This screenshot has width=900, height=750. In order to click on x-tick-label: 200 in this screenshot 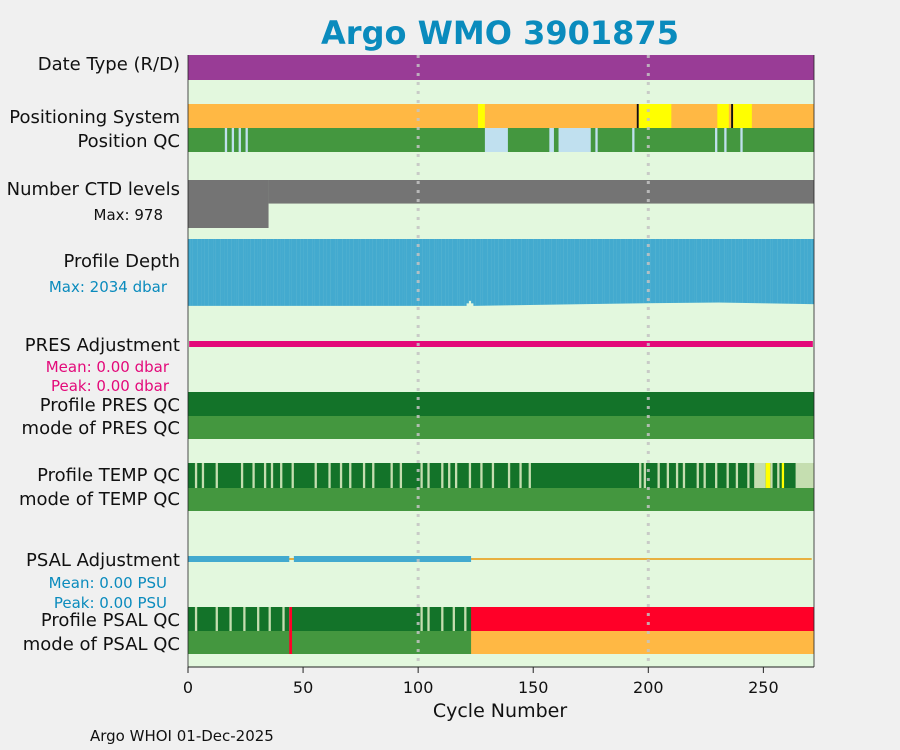, I will do `click(648, 687)`.